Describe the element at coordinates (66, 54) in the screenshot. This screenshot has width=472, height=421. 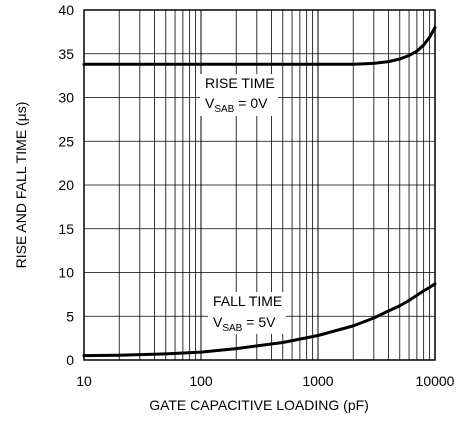
I see `y-tick-label: 35` at that location.